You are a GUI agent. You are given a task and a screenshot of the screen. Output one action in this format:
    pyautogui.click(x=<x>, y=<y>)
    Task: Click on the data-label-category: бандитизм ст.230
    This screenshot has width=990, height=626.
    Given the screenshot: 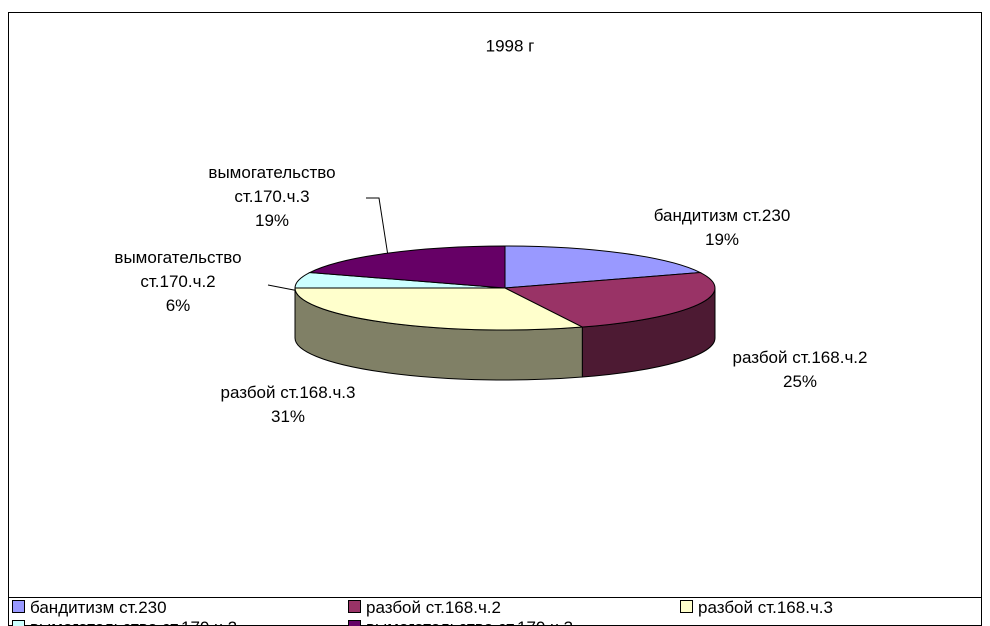 What is the action you would take?
    pyautogui.click(x=722, y=215)
    